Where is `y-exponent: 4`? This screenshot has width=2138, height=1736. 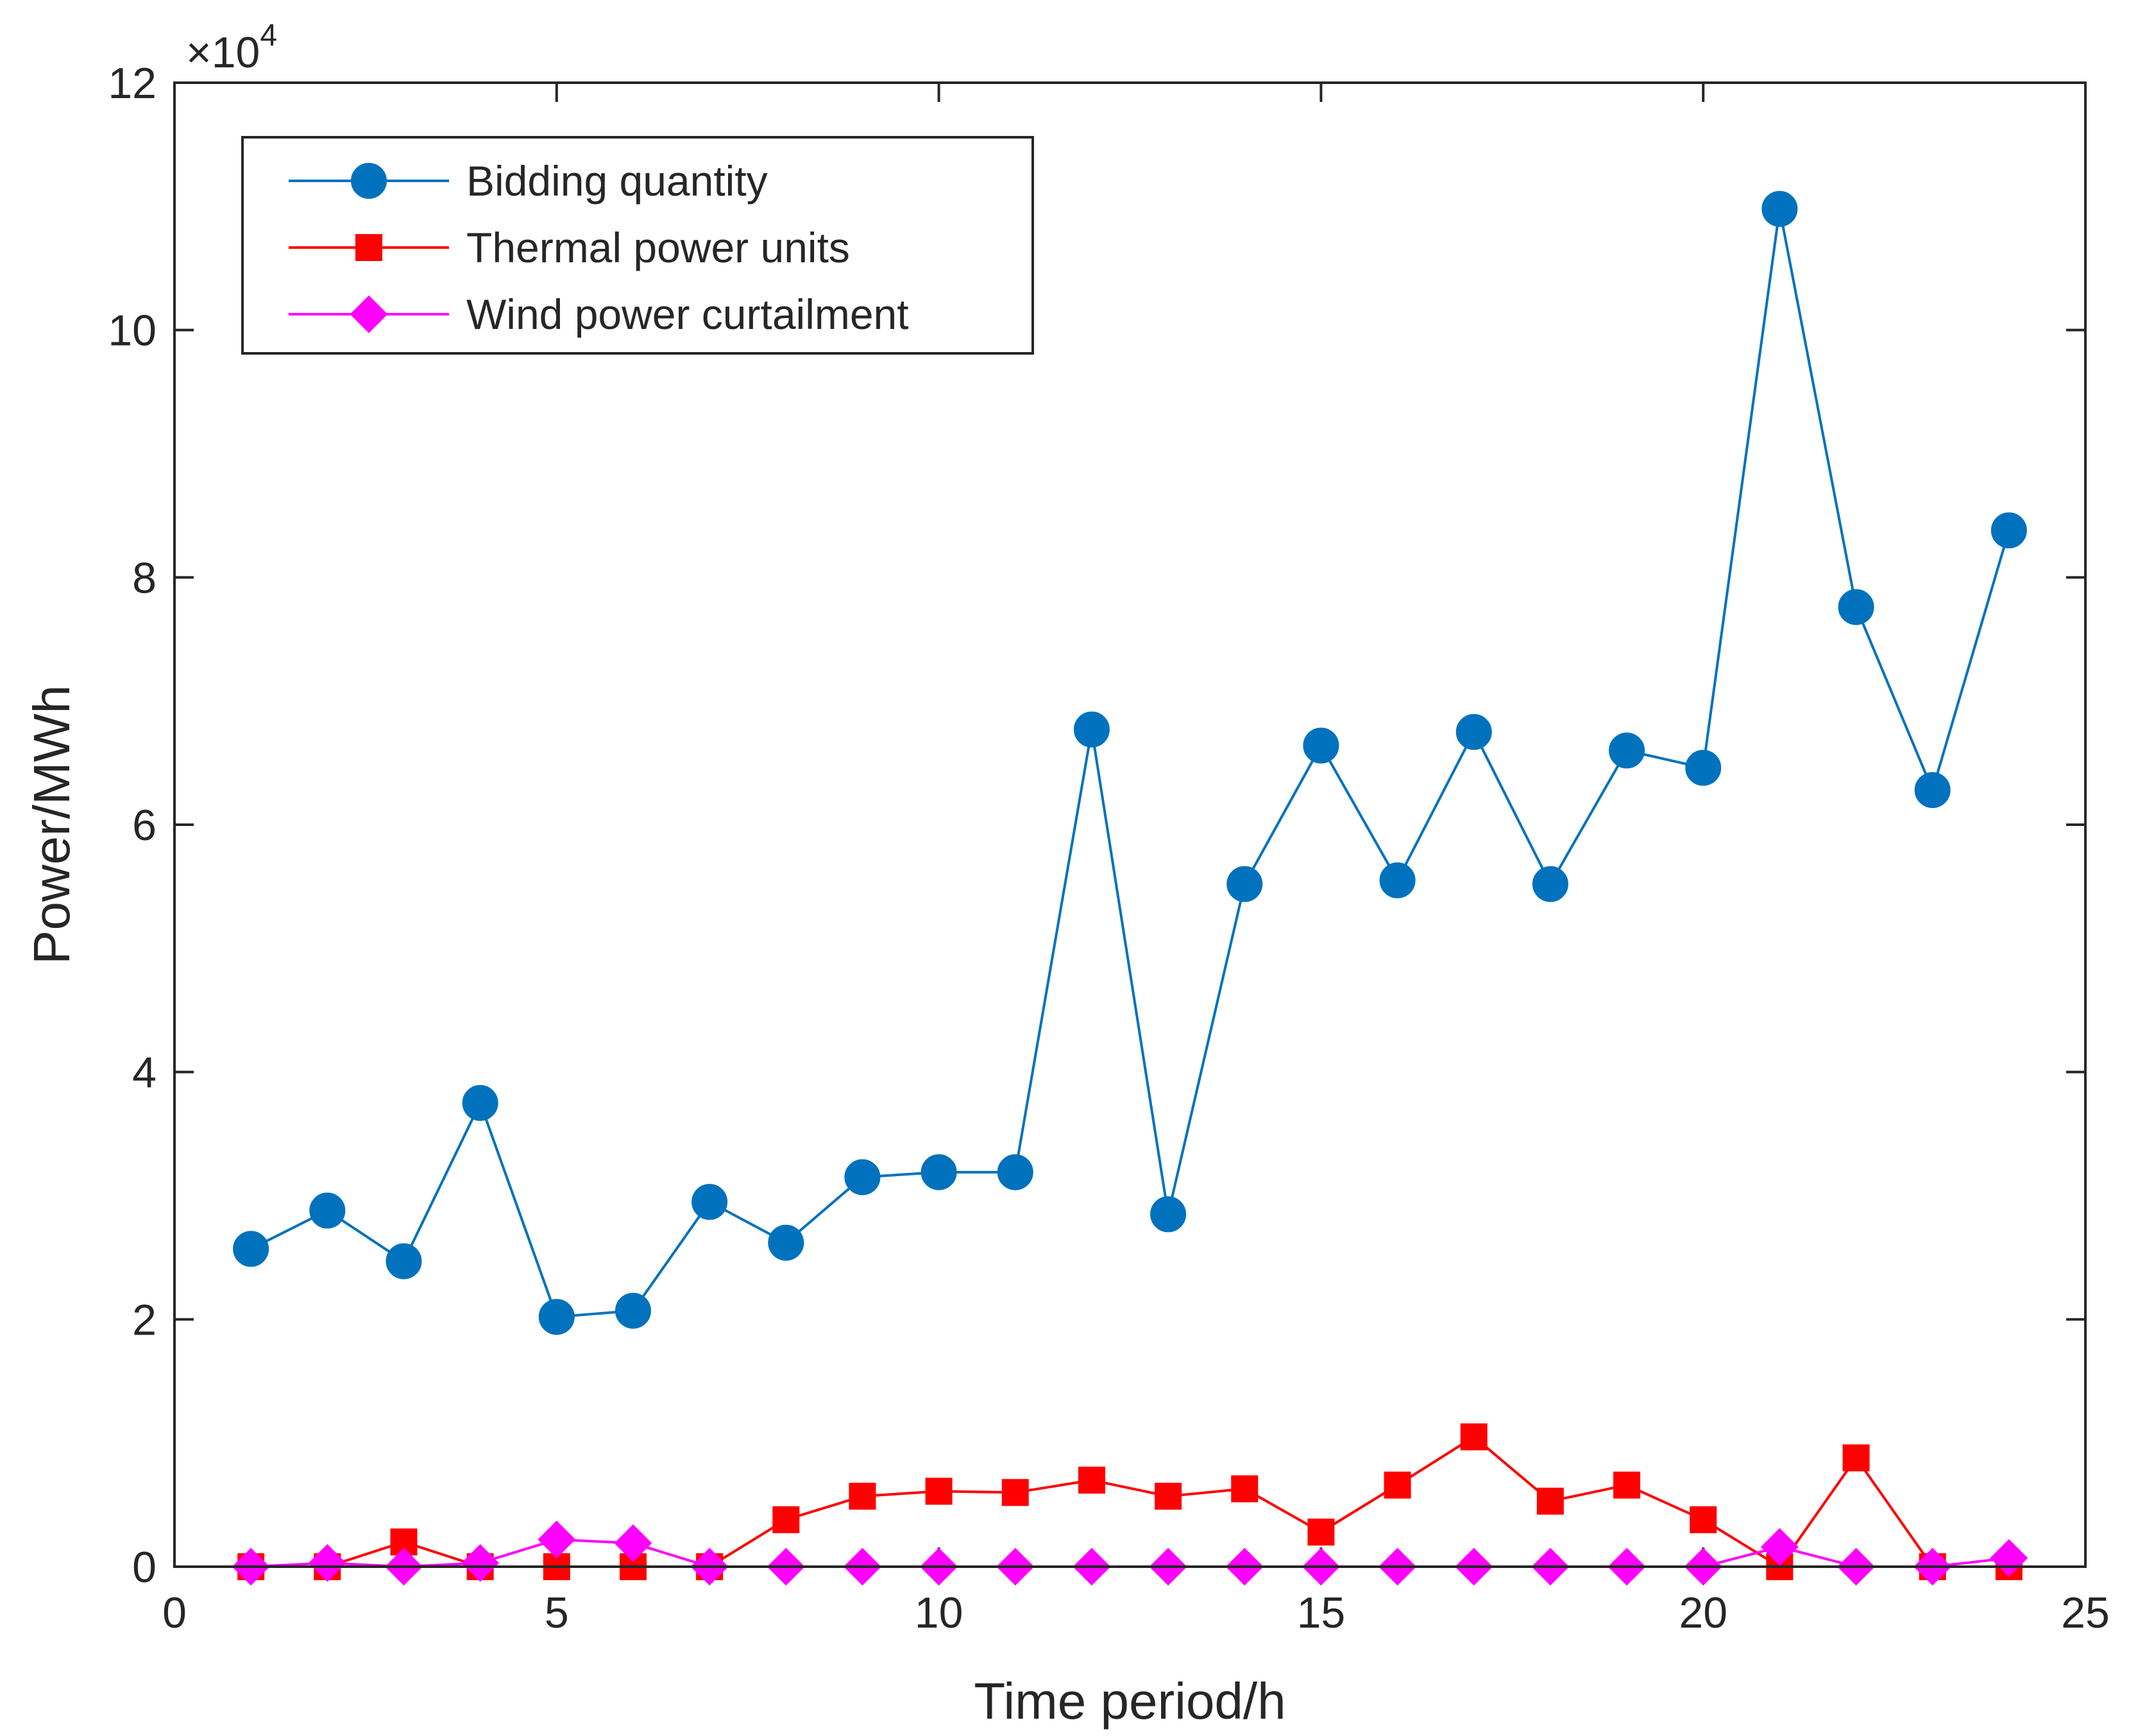
y-exponent: 4 is located at coordinates (268, 36).